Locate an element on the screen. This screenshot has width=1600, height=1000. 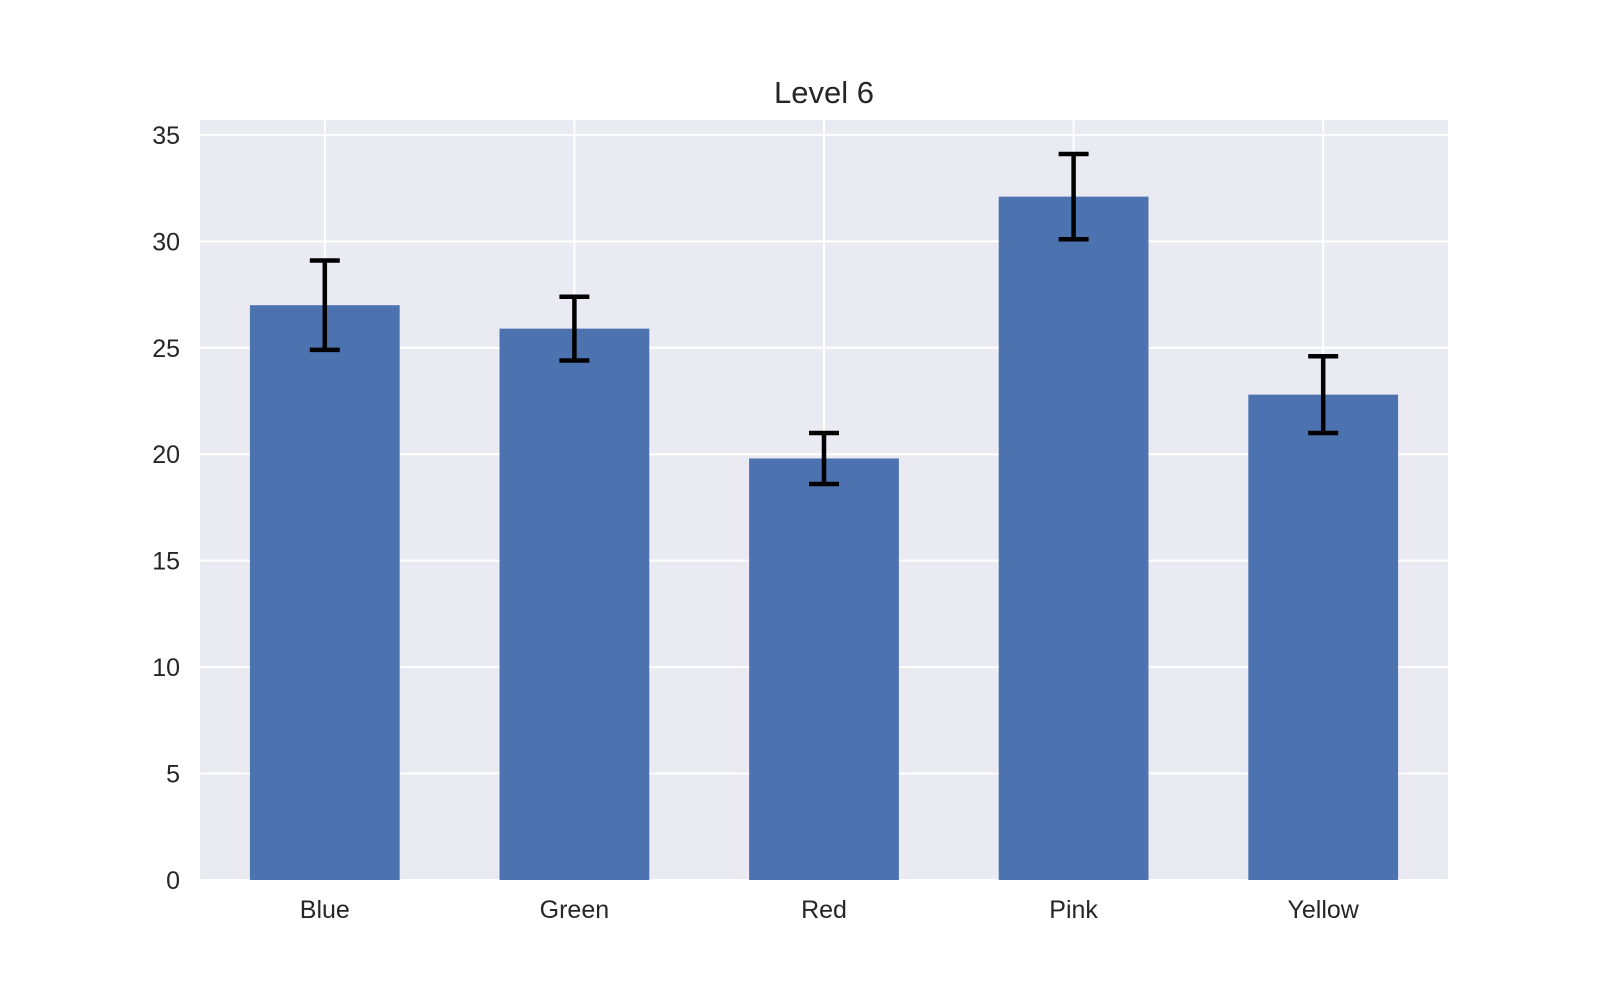
error-bar-green is located at coordinates (574, 328).